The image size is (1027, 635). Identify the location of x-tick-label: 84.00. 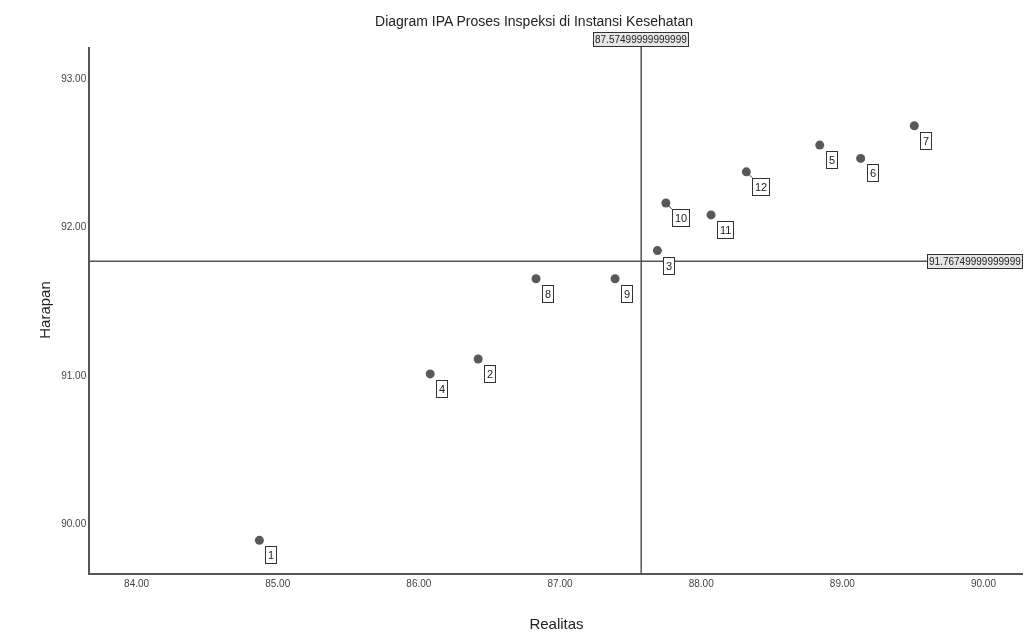
(137, 583).